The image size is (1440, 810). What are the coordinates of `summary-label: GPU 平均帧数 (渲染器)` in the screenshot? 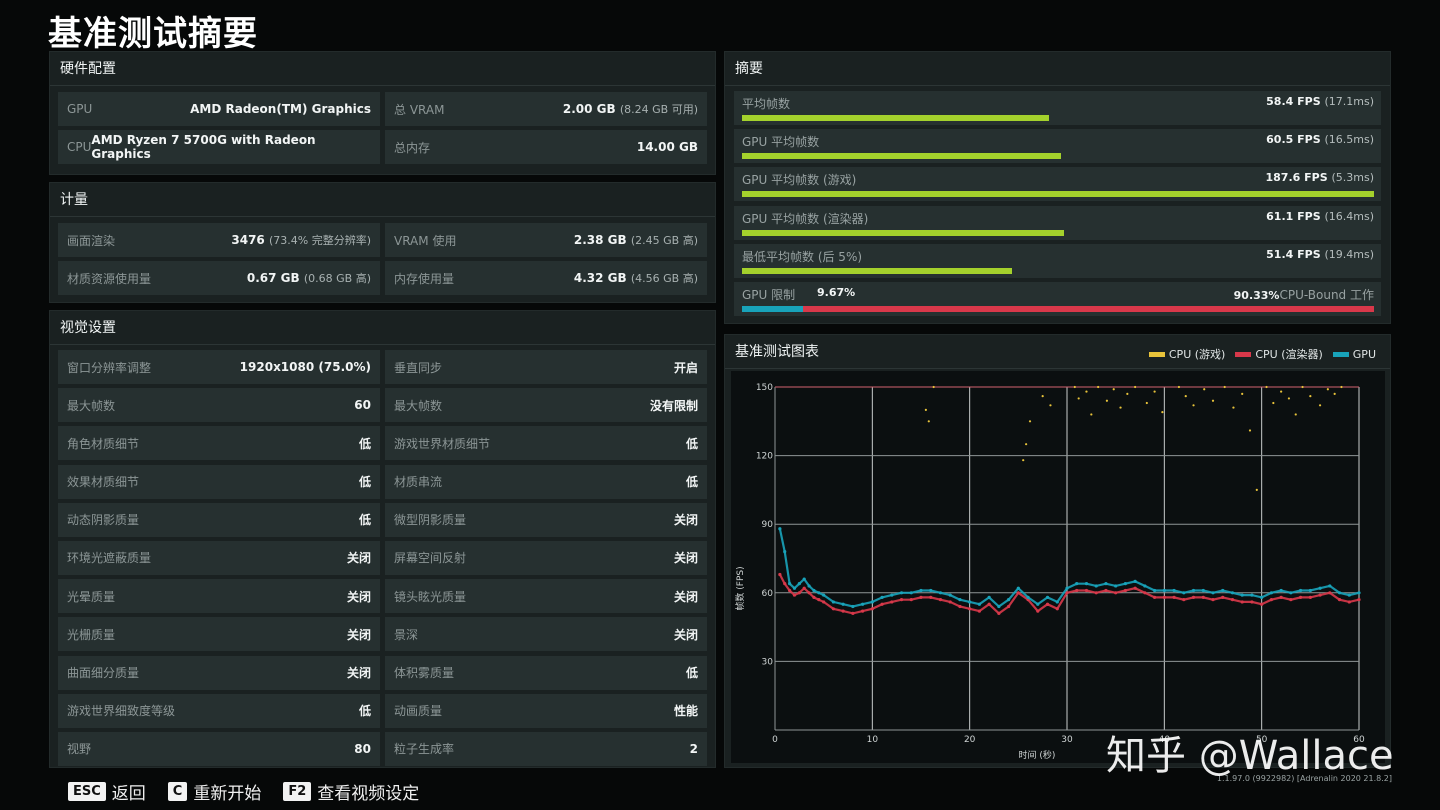 It's located at (805, 218).